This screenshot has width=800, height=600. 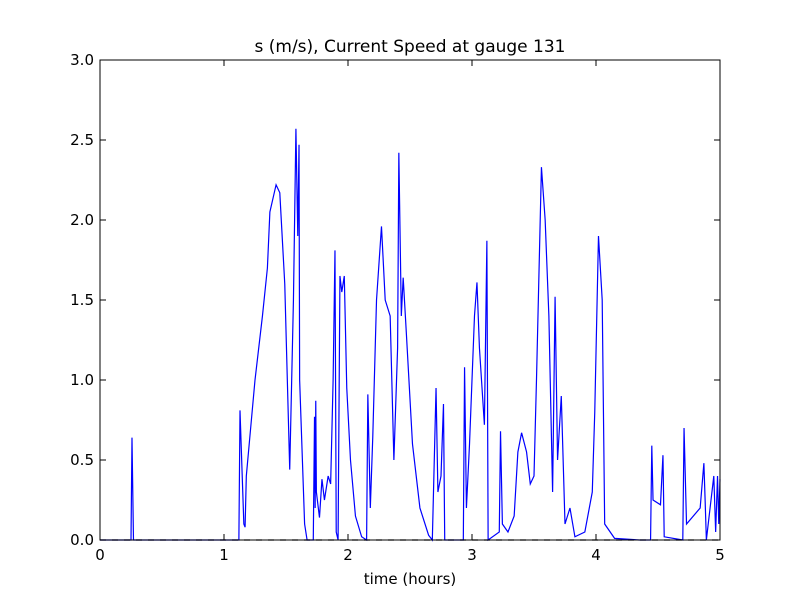 I want to click on y-tick-label: 3.0, so click(x=82, y=60).